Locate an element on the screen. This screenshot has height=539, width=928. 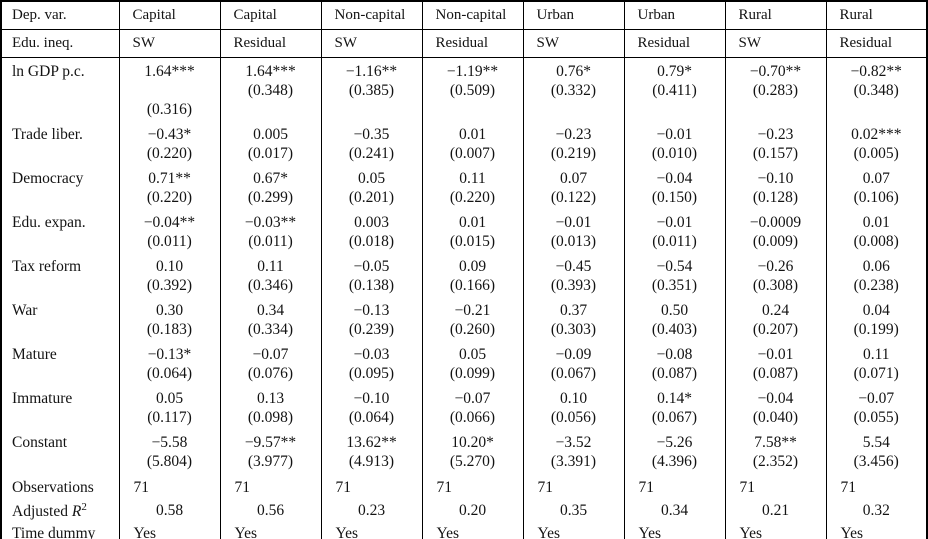
coefficient-value: 0.005 is located at coordinates (270, 134).